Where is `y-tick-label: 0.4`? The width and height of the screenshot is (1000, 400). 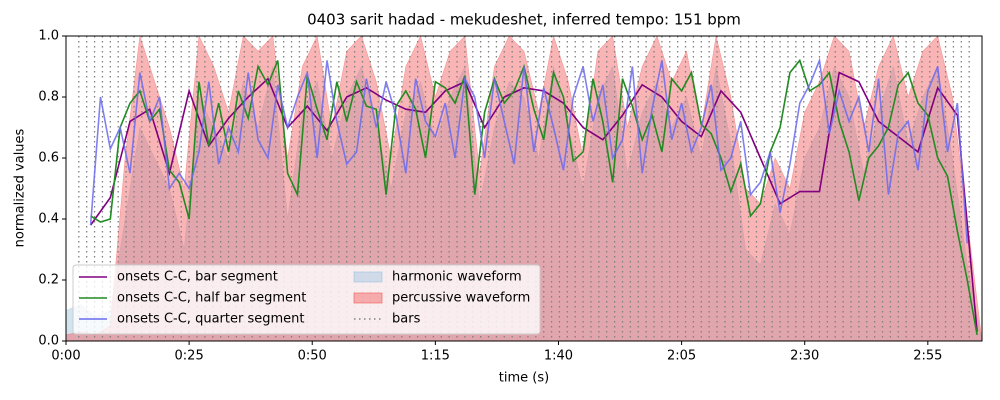 y-tick-label: 0.4 is located at coordinates (48, 219).